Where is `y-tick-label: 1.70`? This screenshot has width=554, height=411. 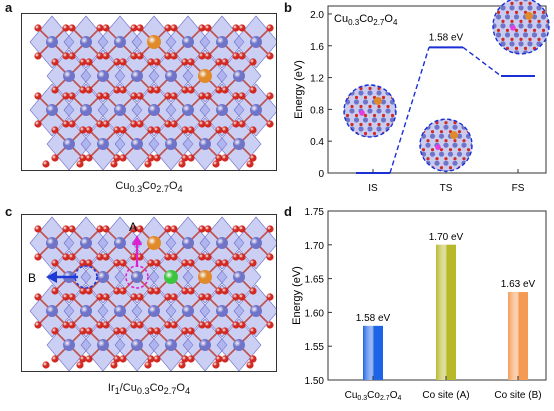
y-tick-label: 1.70 is located at coordinates (315, 246).